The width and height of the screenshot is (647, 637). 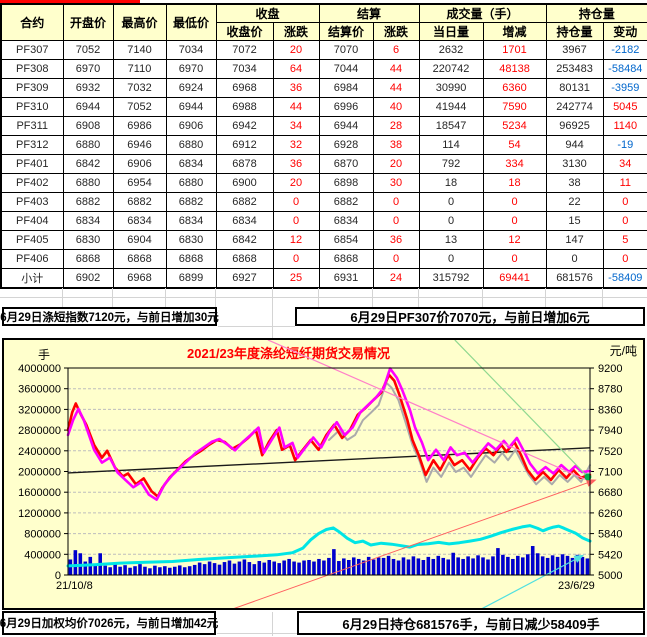 I want to click on value-cell: 6868, so click(x=244, y=259).